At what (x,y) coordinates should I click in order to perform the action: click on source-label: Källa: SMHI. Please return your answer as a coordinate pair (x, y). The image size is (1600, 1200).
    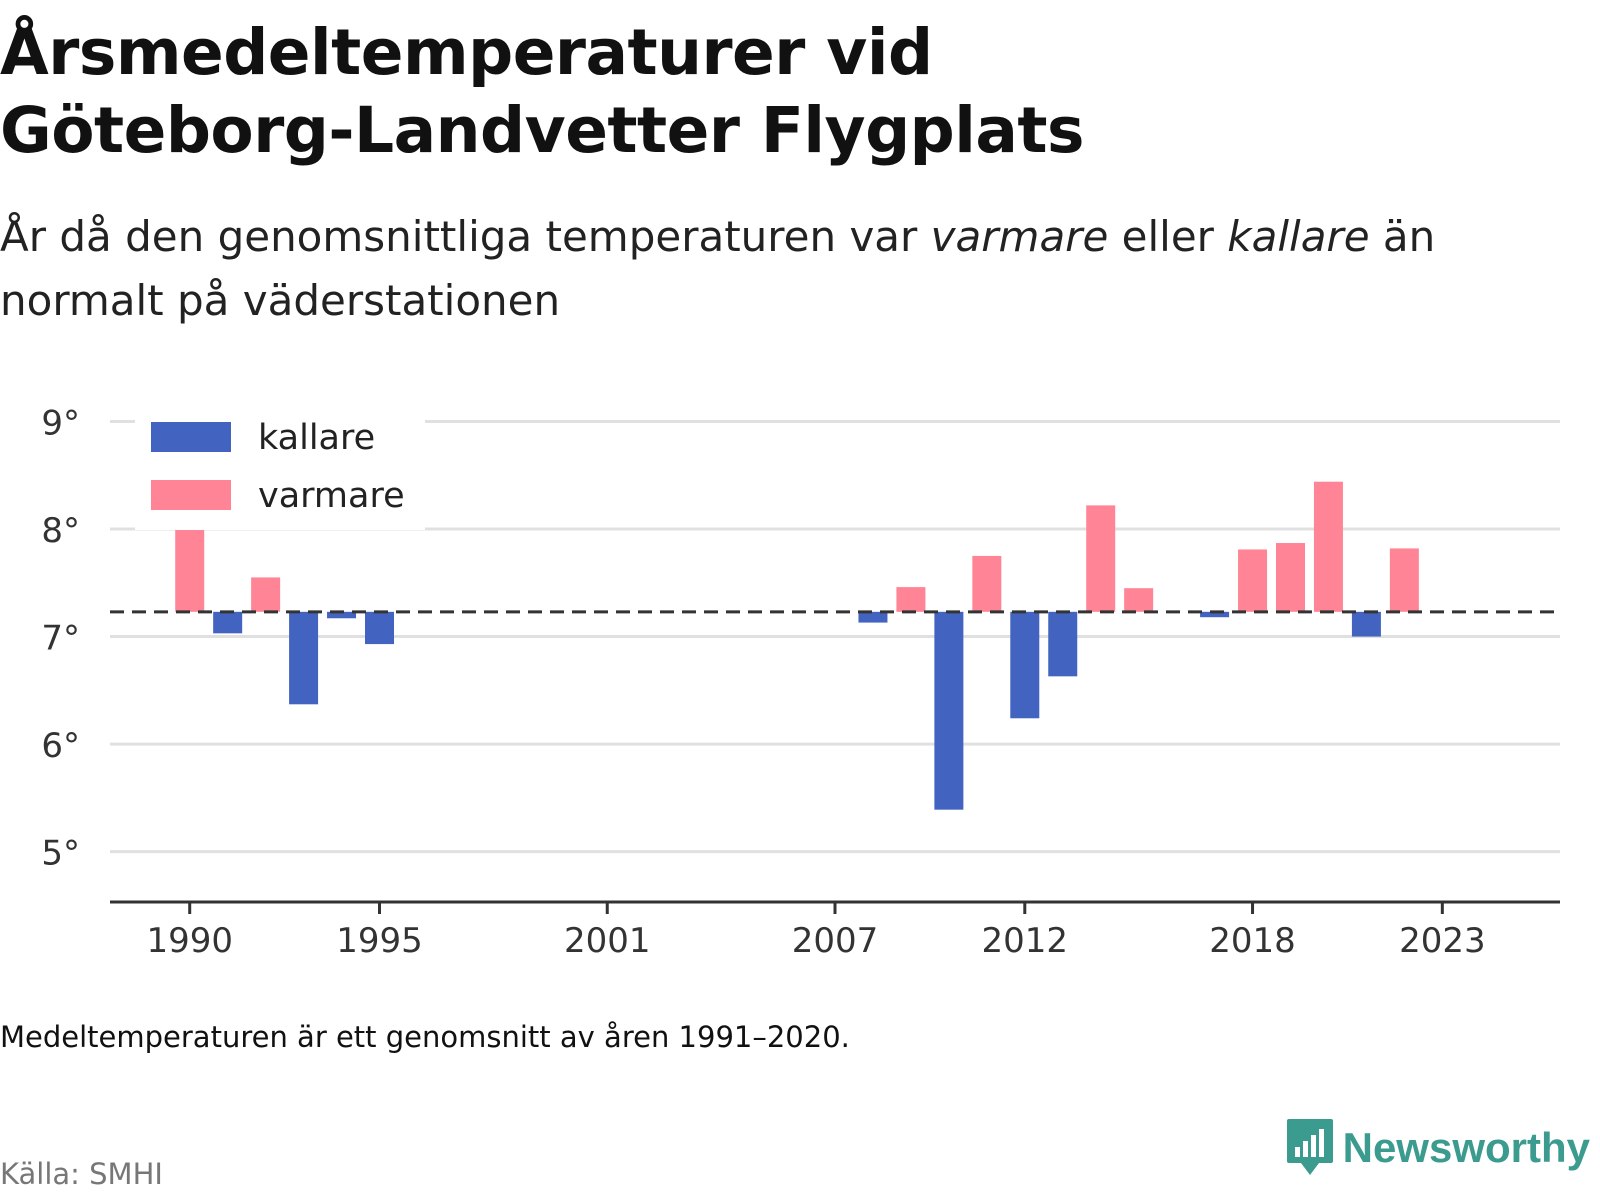
    Looking at the image, I should click on (81, 1174).